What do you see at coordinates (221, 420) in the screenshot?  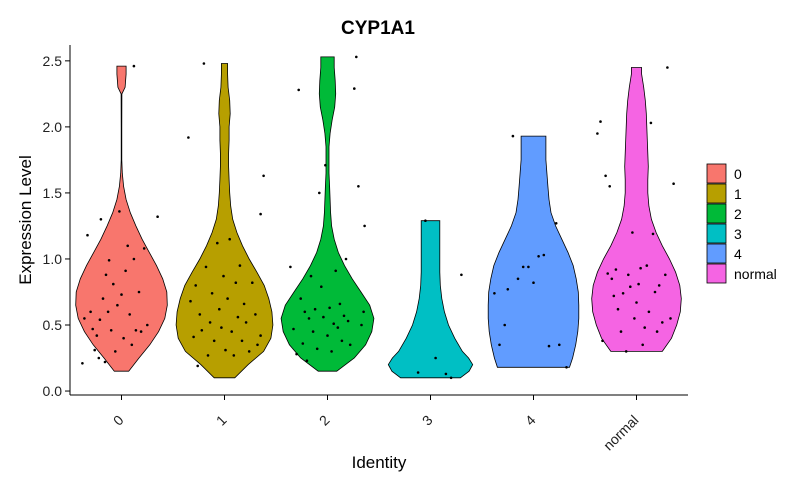 I see `x-tick-label-1: 1` at bounding box center [221, 420].